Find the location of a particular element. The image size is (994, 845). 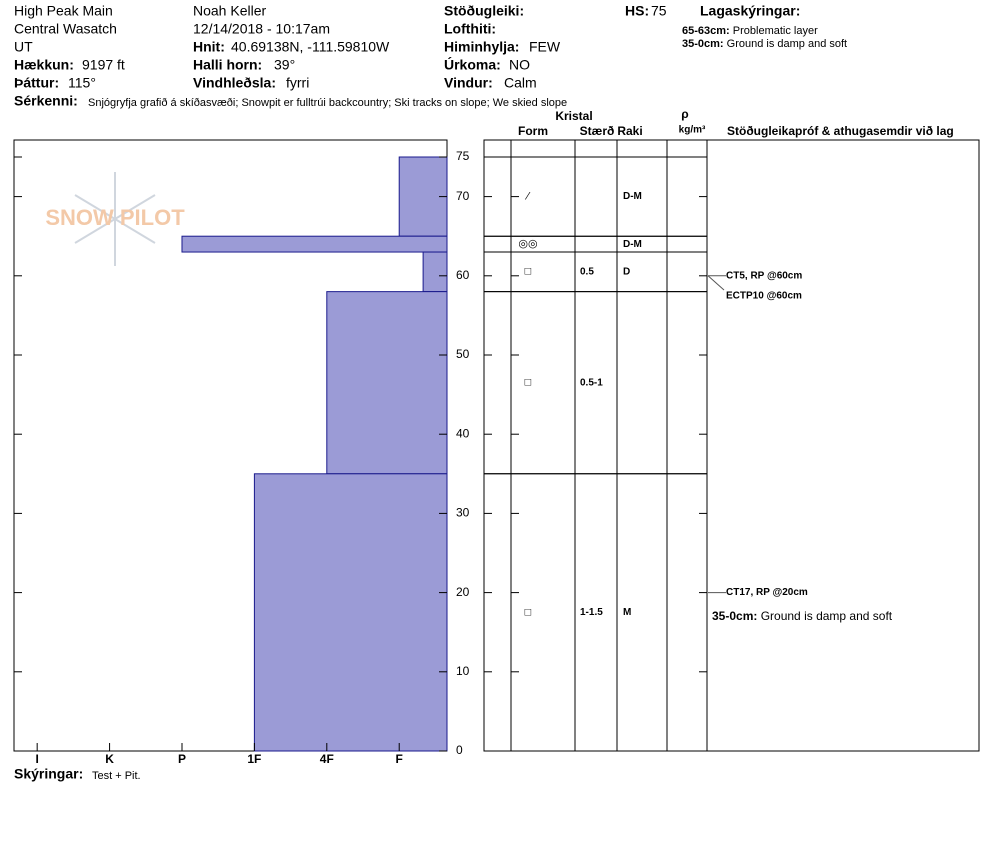

y-tick-label: 60 is located at coordinates (463, 275).